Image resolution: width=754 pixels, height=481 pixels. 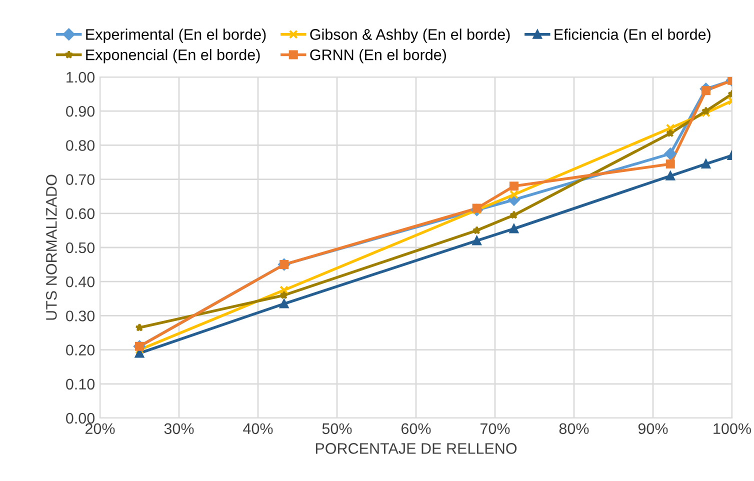 What do you see at coordinates (80, 179) in the screenshot?
I see `y-tick-label: 0.70` at bounding box center [80, 179].